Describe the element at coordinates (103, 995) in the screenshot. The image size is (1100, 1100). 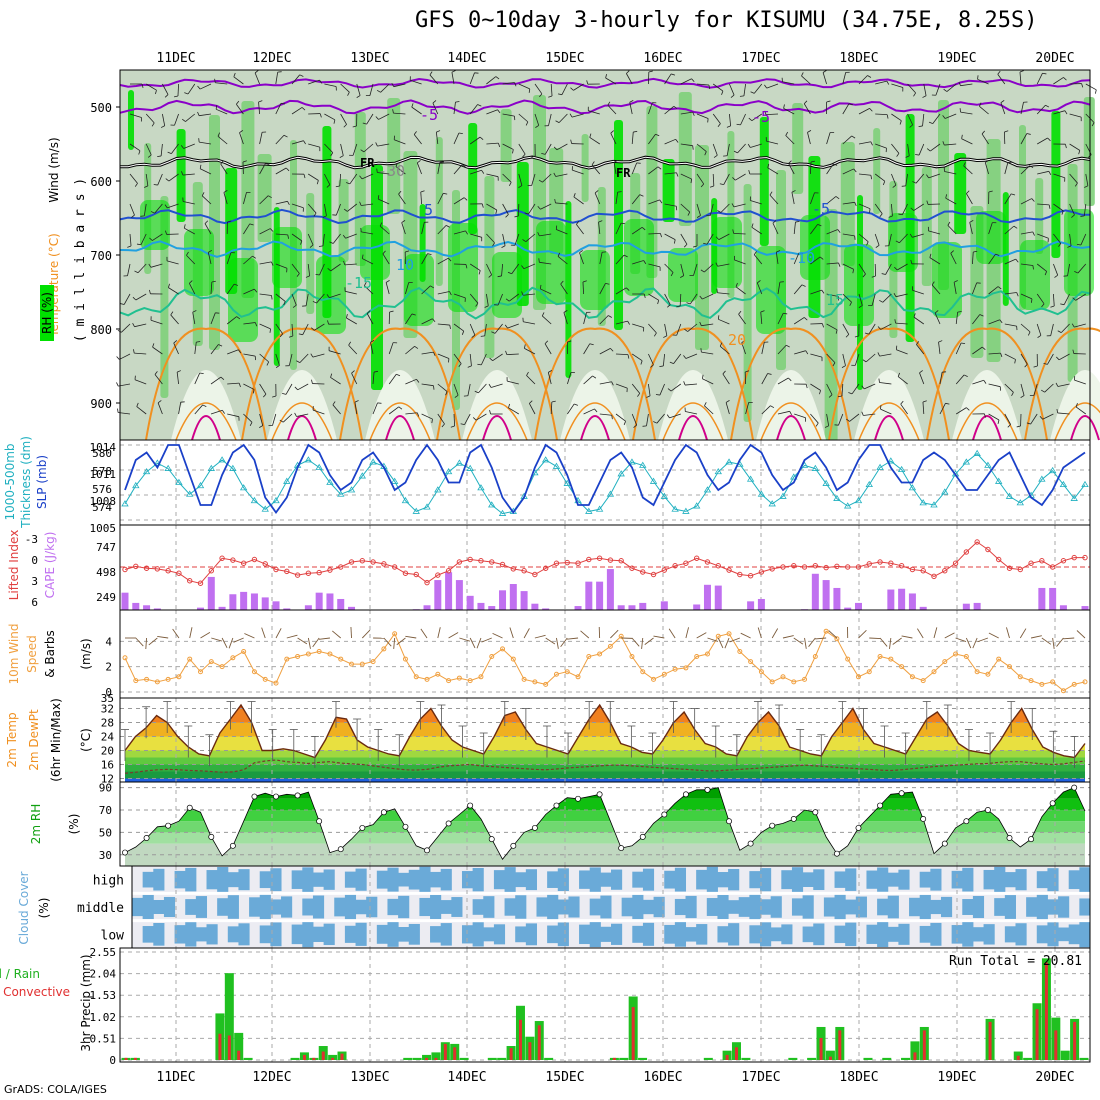
I see `precip-tick-label: 1.53` at that location.